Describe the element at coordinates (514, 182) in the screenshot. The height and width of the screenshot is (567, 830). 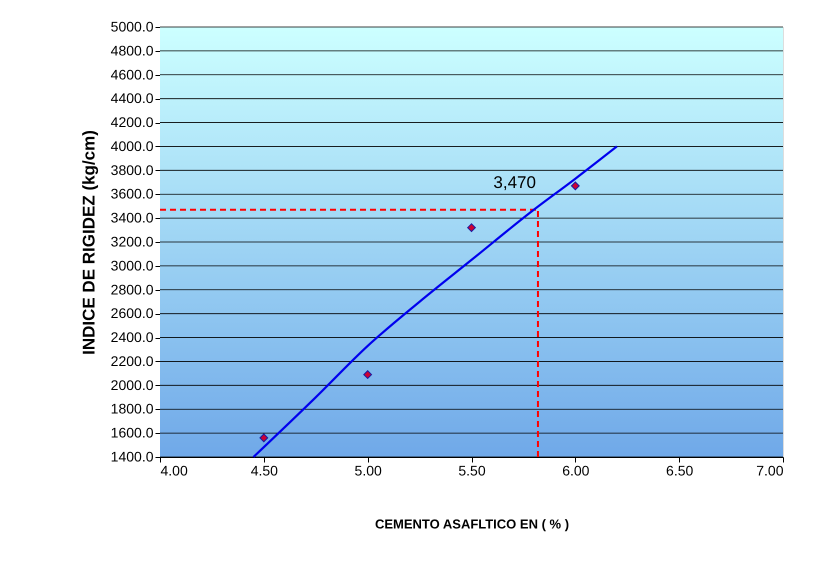
I see `annotation: 3,470` at that location.